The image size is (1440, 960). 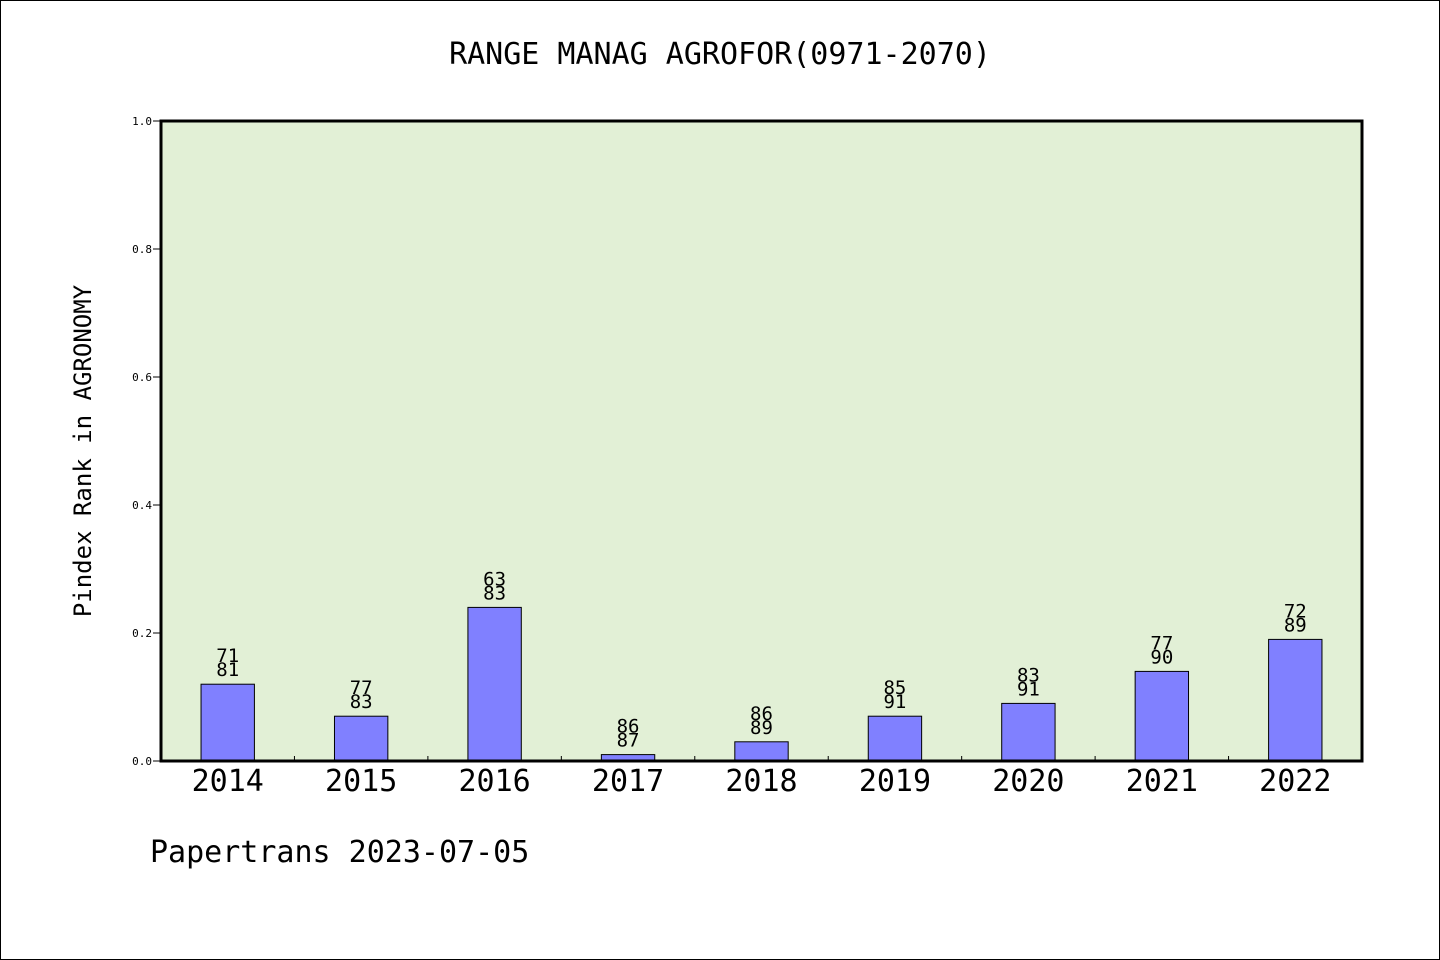 What do you see at coordinates (761, 781) in the screenshot?
I see `x-tick-label: 2018` at bounding box center [761, 781].